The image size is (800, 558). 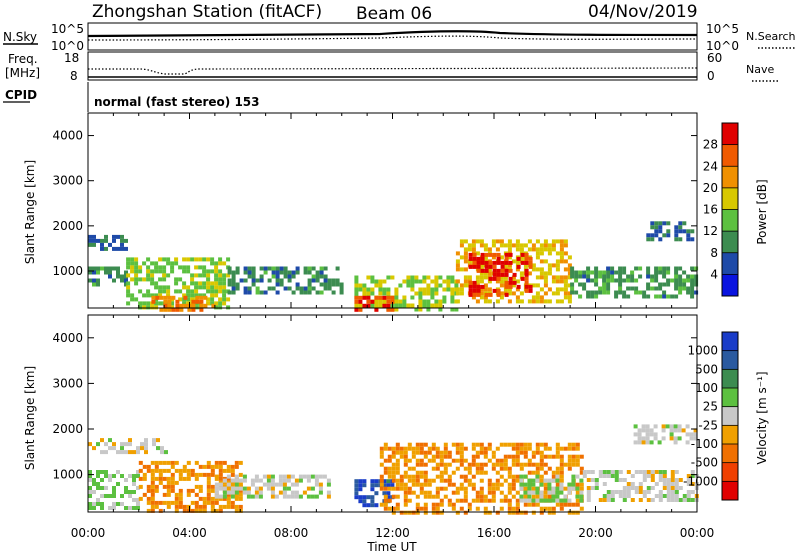 I want to click on x-tick-label: 20:00, so click(x=595, y=533).